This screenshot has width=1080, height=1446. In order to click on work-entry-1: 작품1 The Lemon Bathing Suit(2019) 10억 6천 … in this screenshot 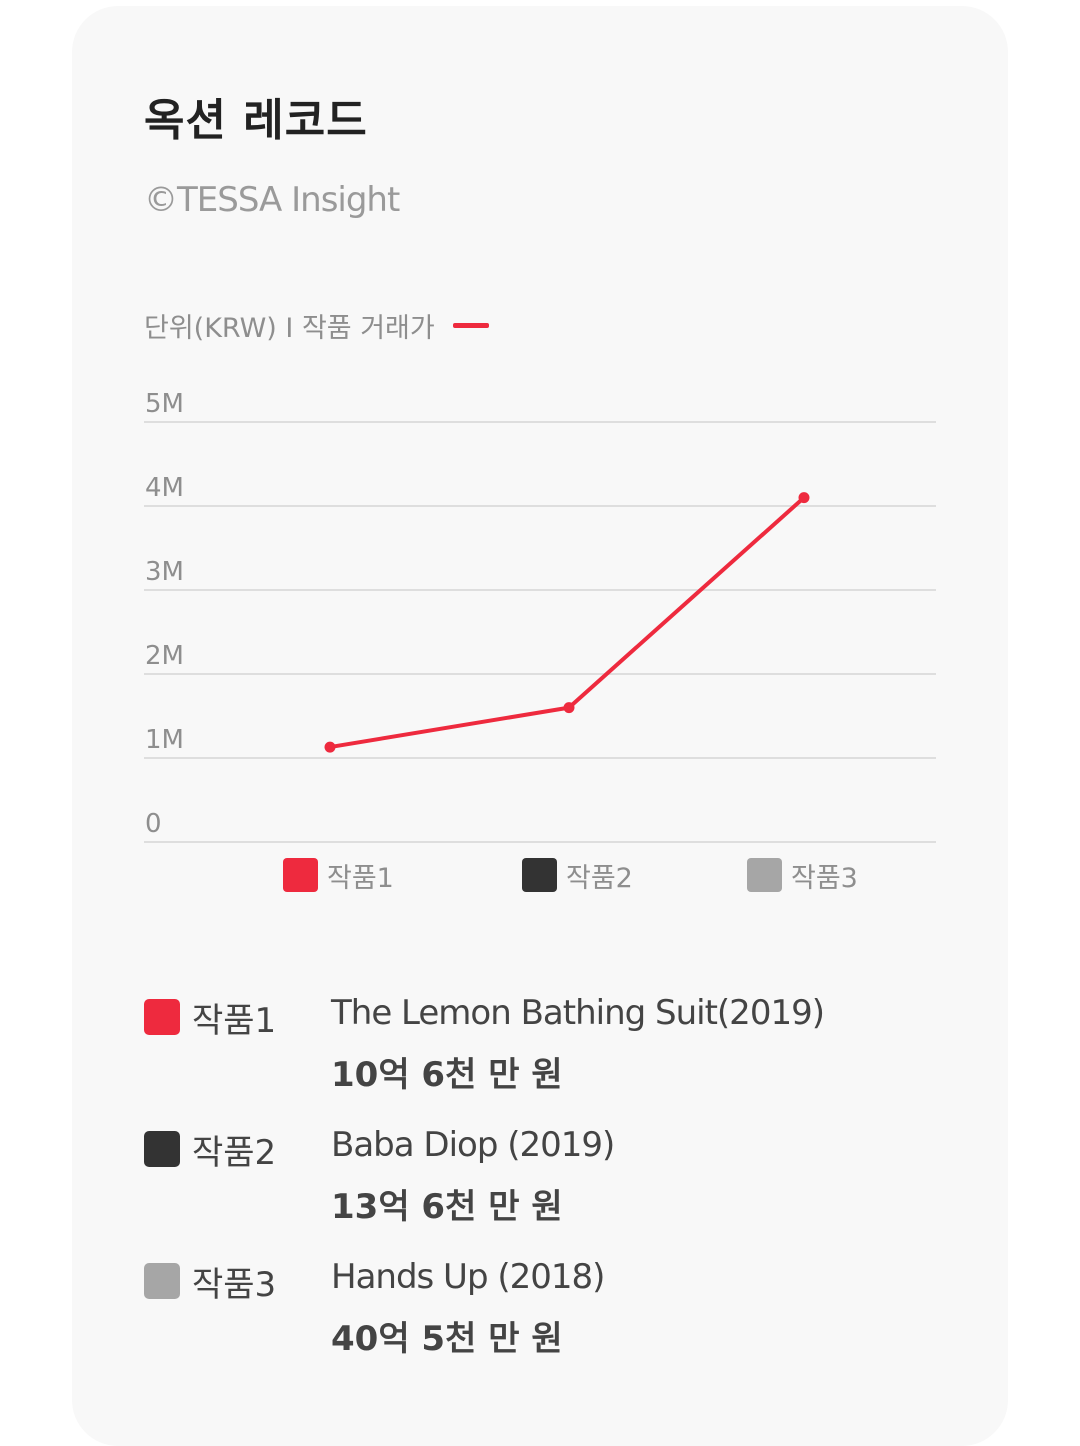, I will do `click(554, 1051)`.